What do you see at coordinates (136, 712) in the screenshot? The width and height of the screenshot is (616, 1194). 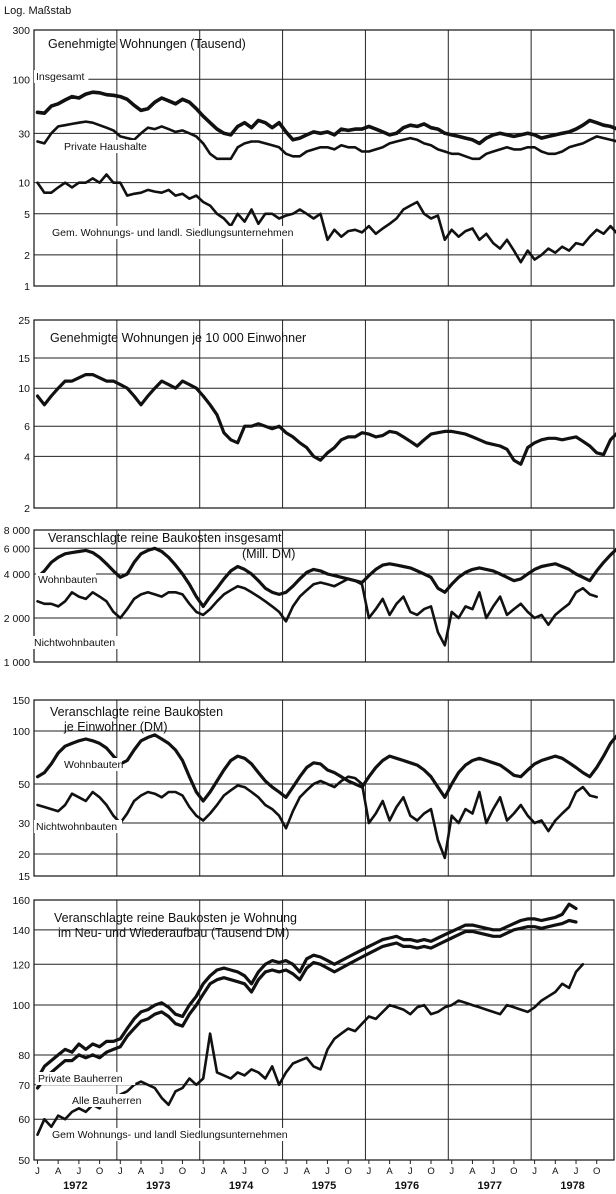 I see `panel-title: Veranschlagte reine Baukosten` at bounding box center [136, 712].